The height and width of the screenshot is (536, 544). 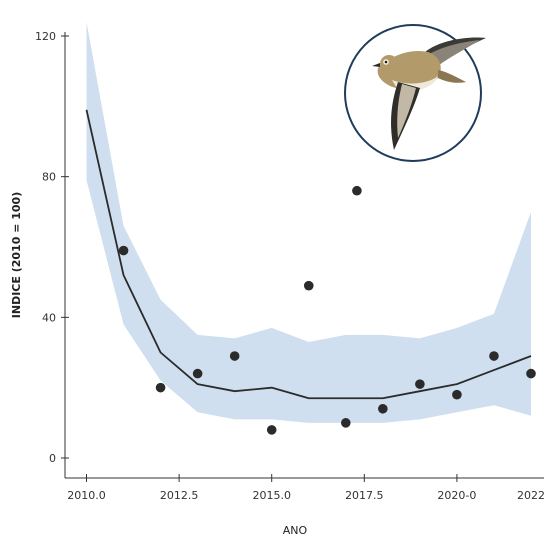 What do you see at coordinates (45, 36) in the screenshot?
I see `y-tick-label: 120` at bounding box center [45, 36].